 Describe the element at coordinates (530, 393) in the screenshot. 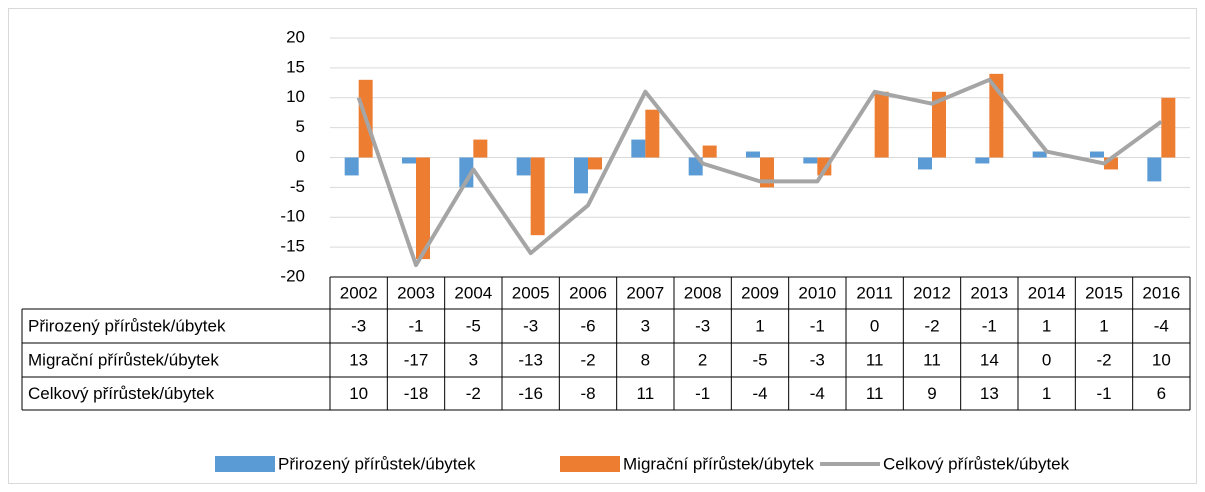

I see `table-cell: -16` at that location.